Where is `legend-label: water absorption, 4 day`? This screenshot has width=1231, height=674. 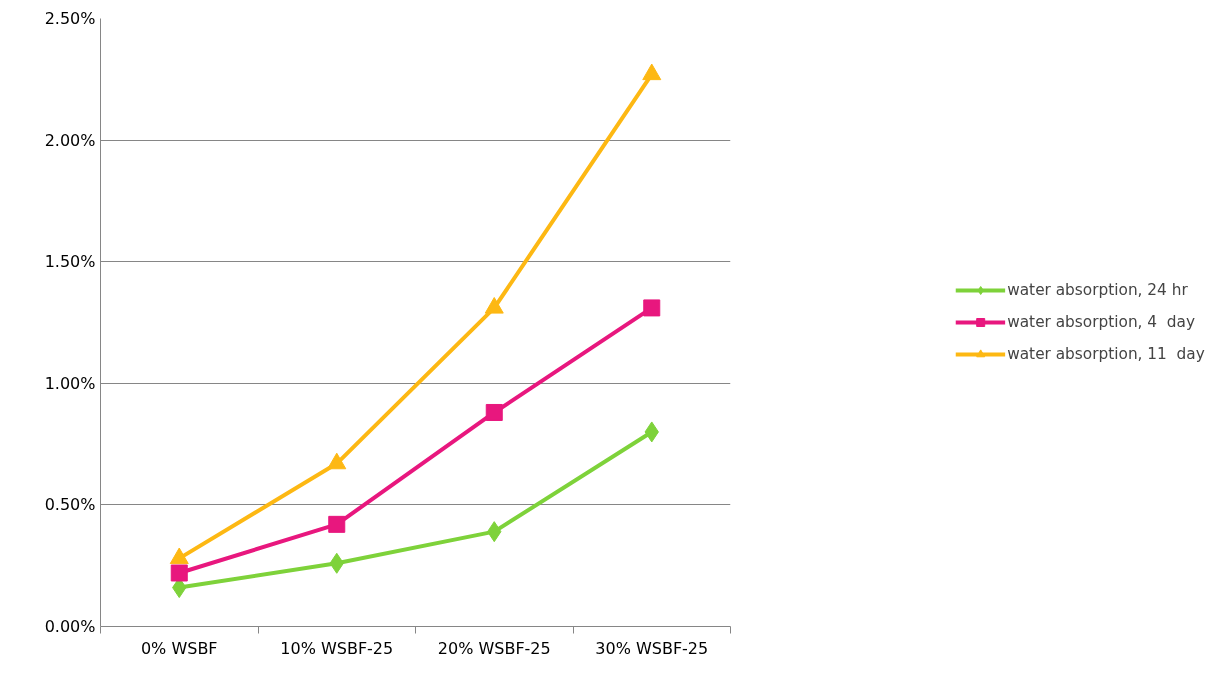
legend-label: water absorption, 4 day is located at coordinates (1101, 322).